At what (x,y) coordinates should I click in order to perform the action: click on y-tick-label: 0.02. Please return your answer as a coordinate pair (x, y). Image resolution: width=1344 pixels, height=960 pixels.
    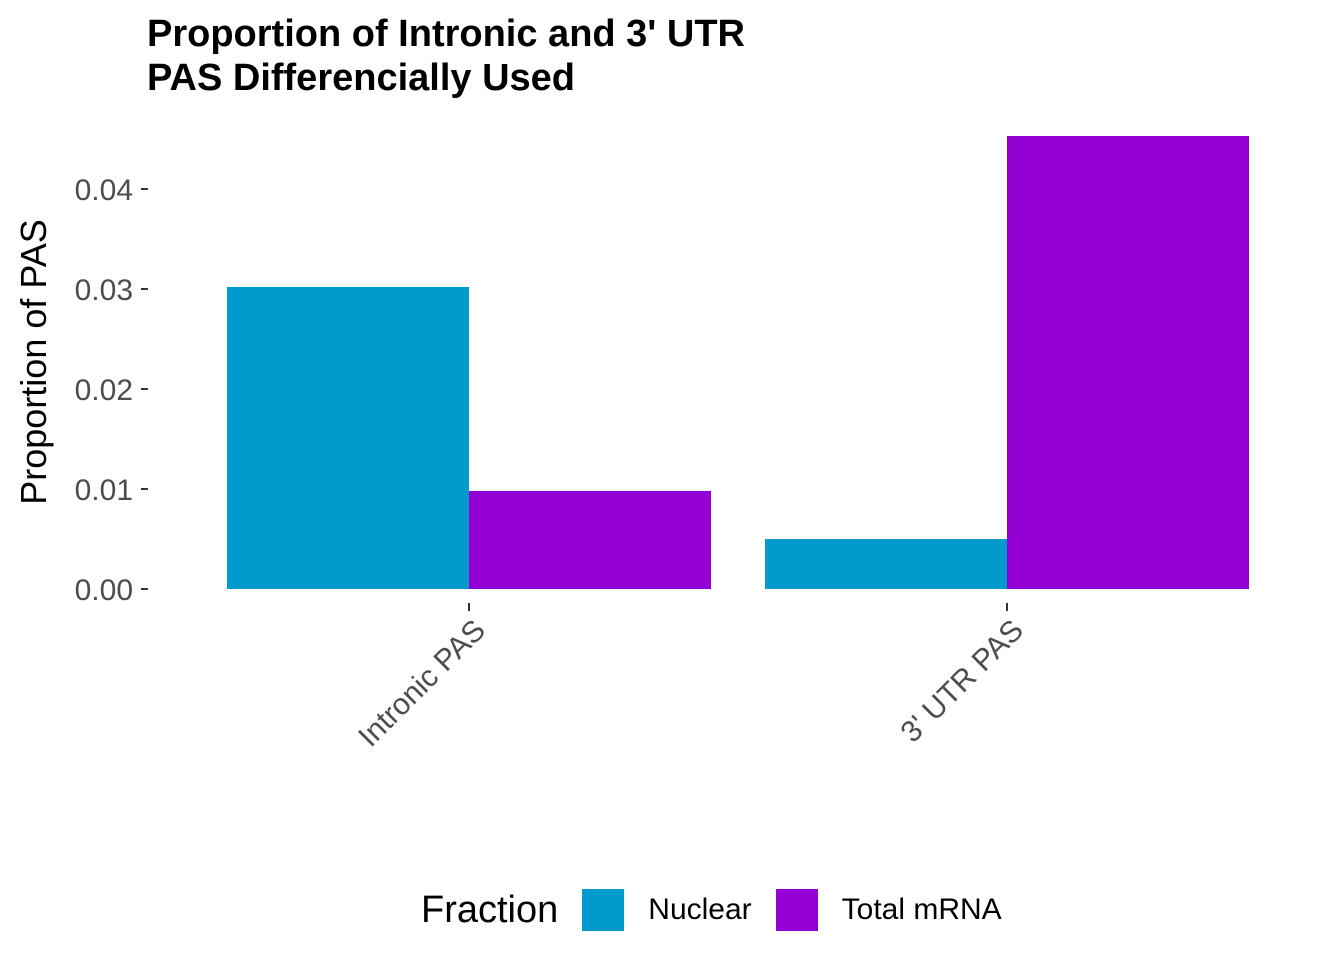
    Looking at the image, I should click on (104, 390).